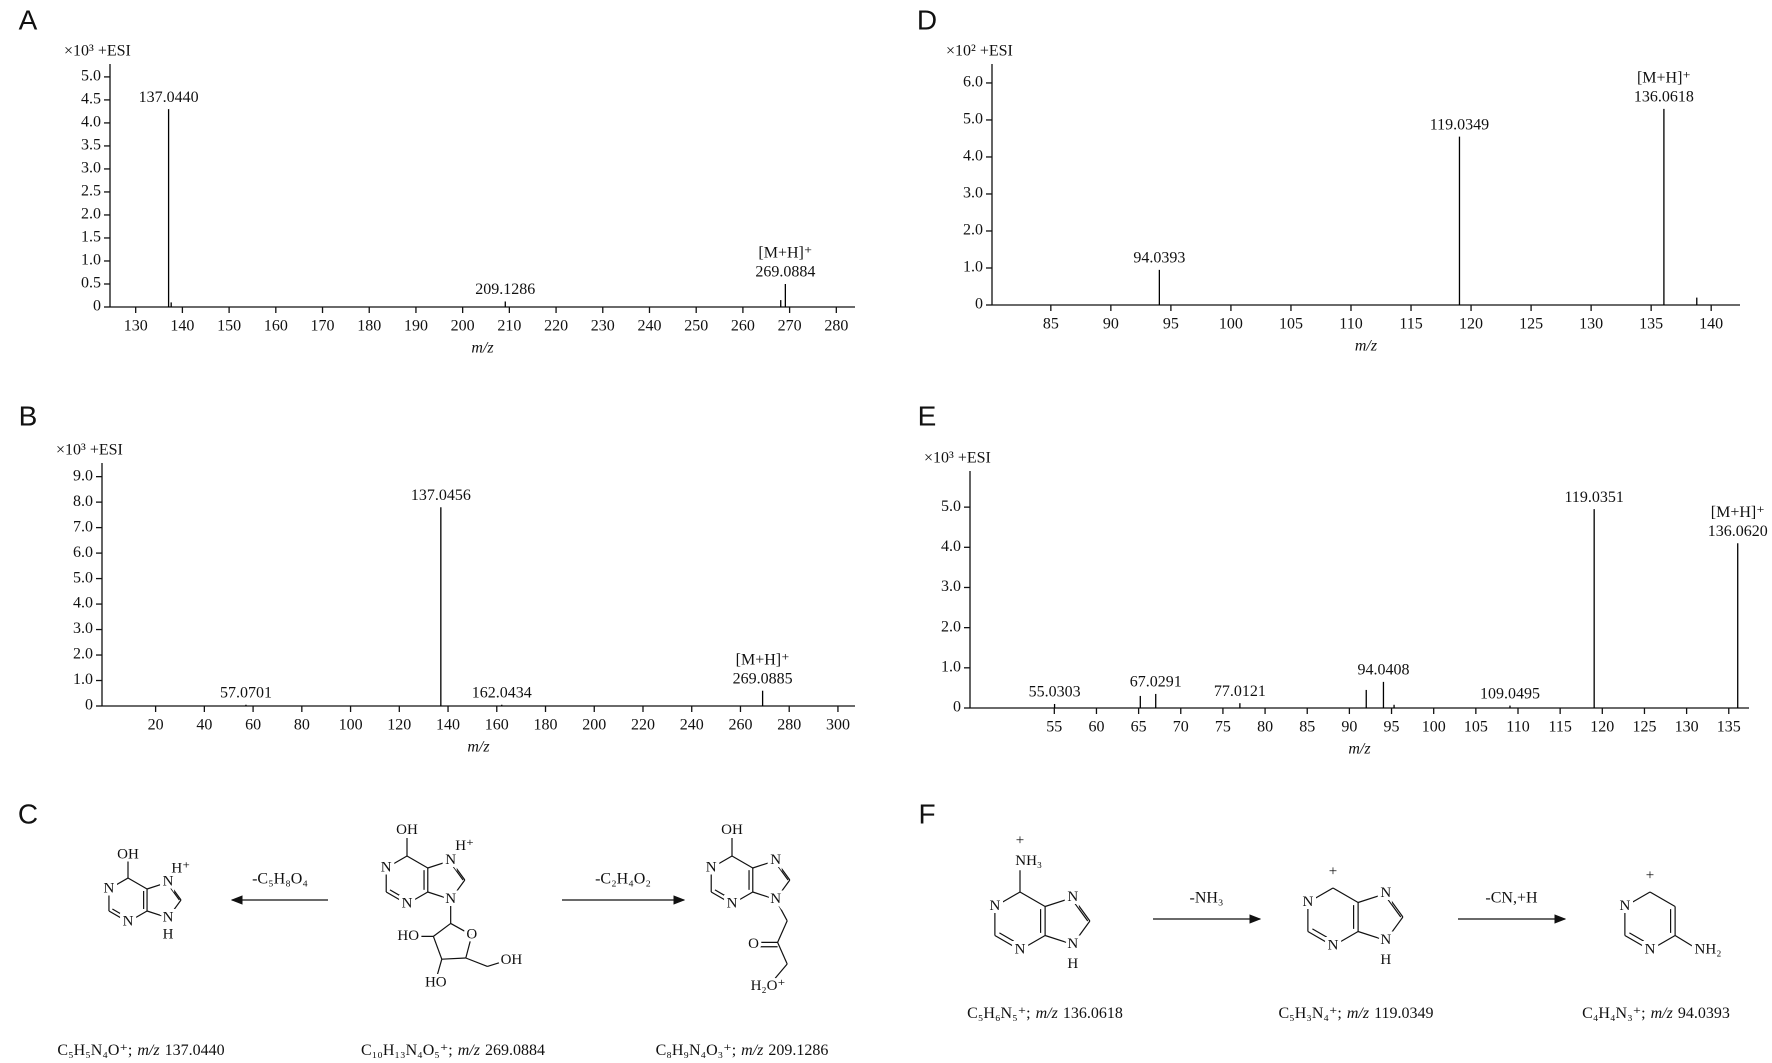  I want to click on x-tick-label: 70, so click(1181, 727).